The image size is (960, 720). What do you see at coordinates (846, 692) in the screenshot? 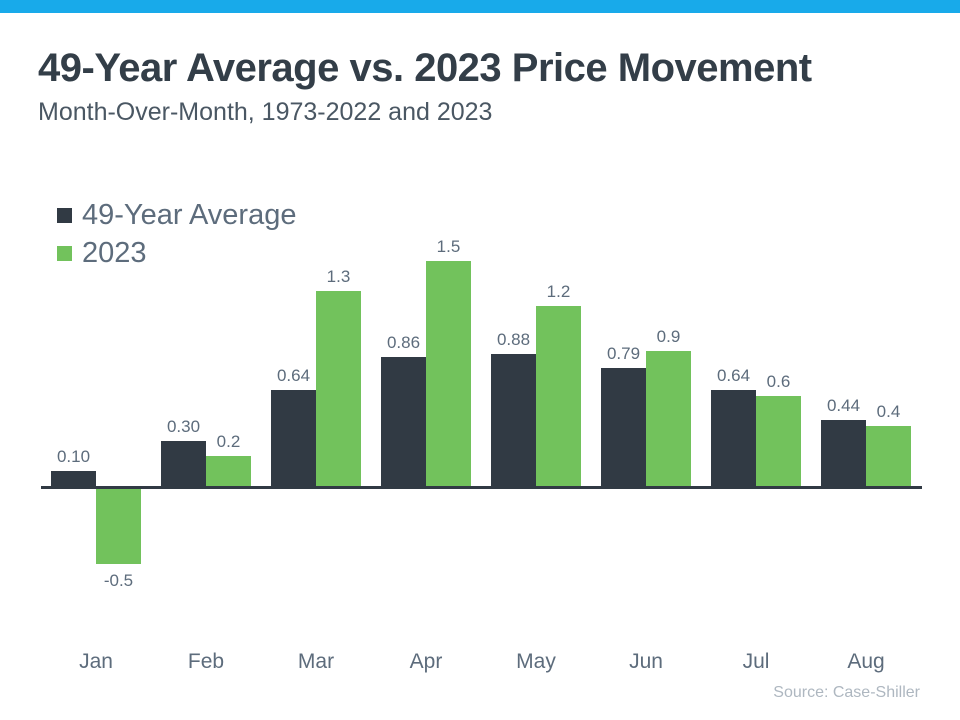
I see `source-attribution: Source: Case-Shiller` at bounding box center [846, 692].